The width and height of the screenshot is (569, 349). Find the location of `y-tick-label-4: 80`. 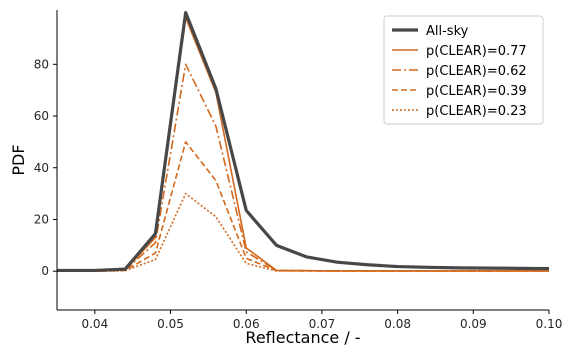

y-tick-label-4: 80 is located at coordinates (41, 64).